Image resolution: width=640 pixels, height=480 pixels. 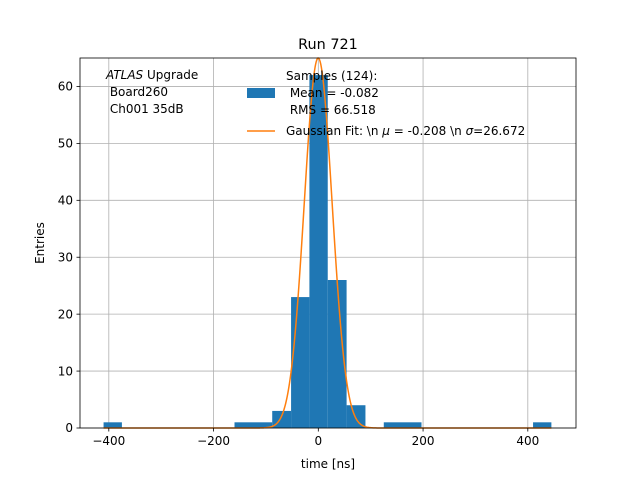 I want to click on legend-fit-label: Gaussian Fit: \n μ = -0.208 \n σ=26.672, so click(x=405, y=131).